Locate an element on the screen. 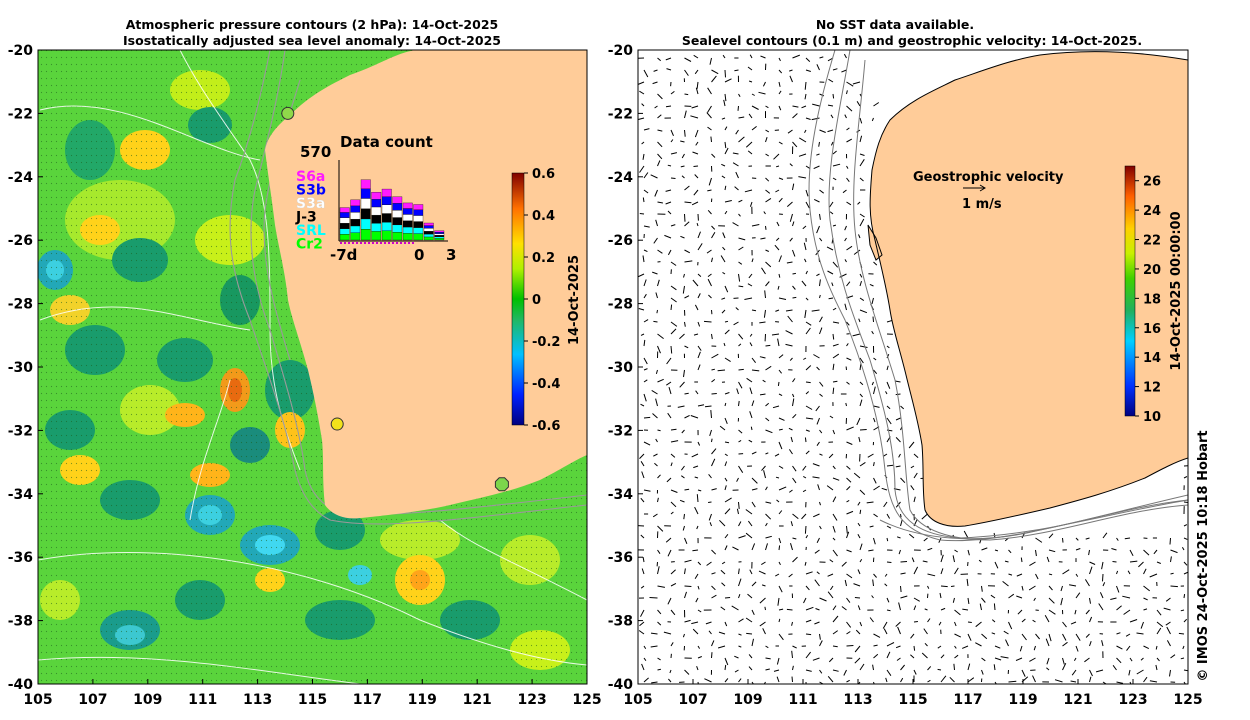 The width and height of the screenshot is (1250, 720). inset-max-label: 570 is located at coordinates (315, 152).